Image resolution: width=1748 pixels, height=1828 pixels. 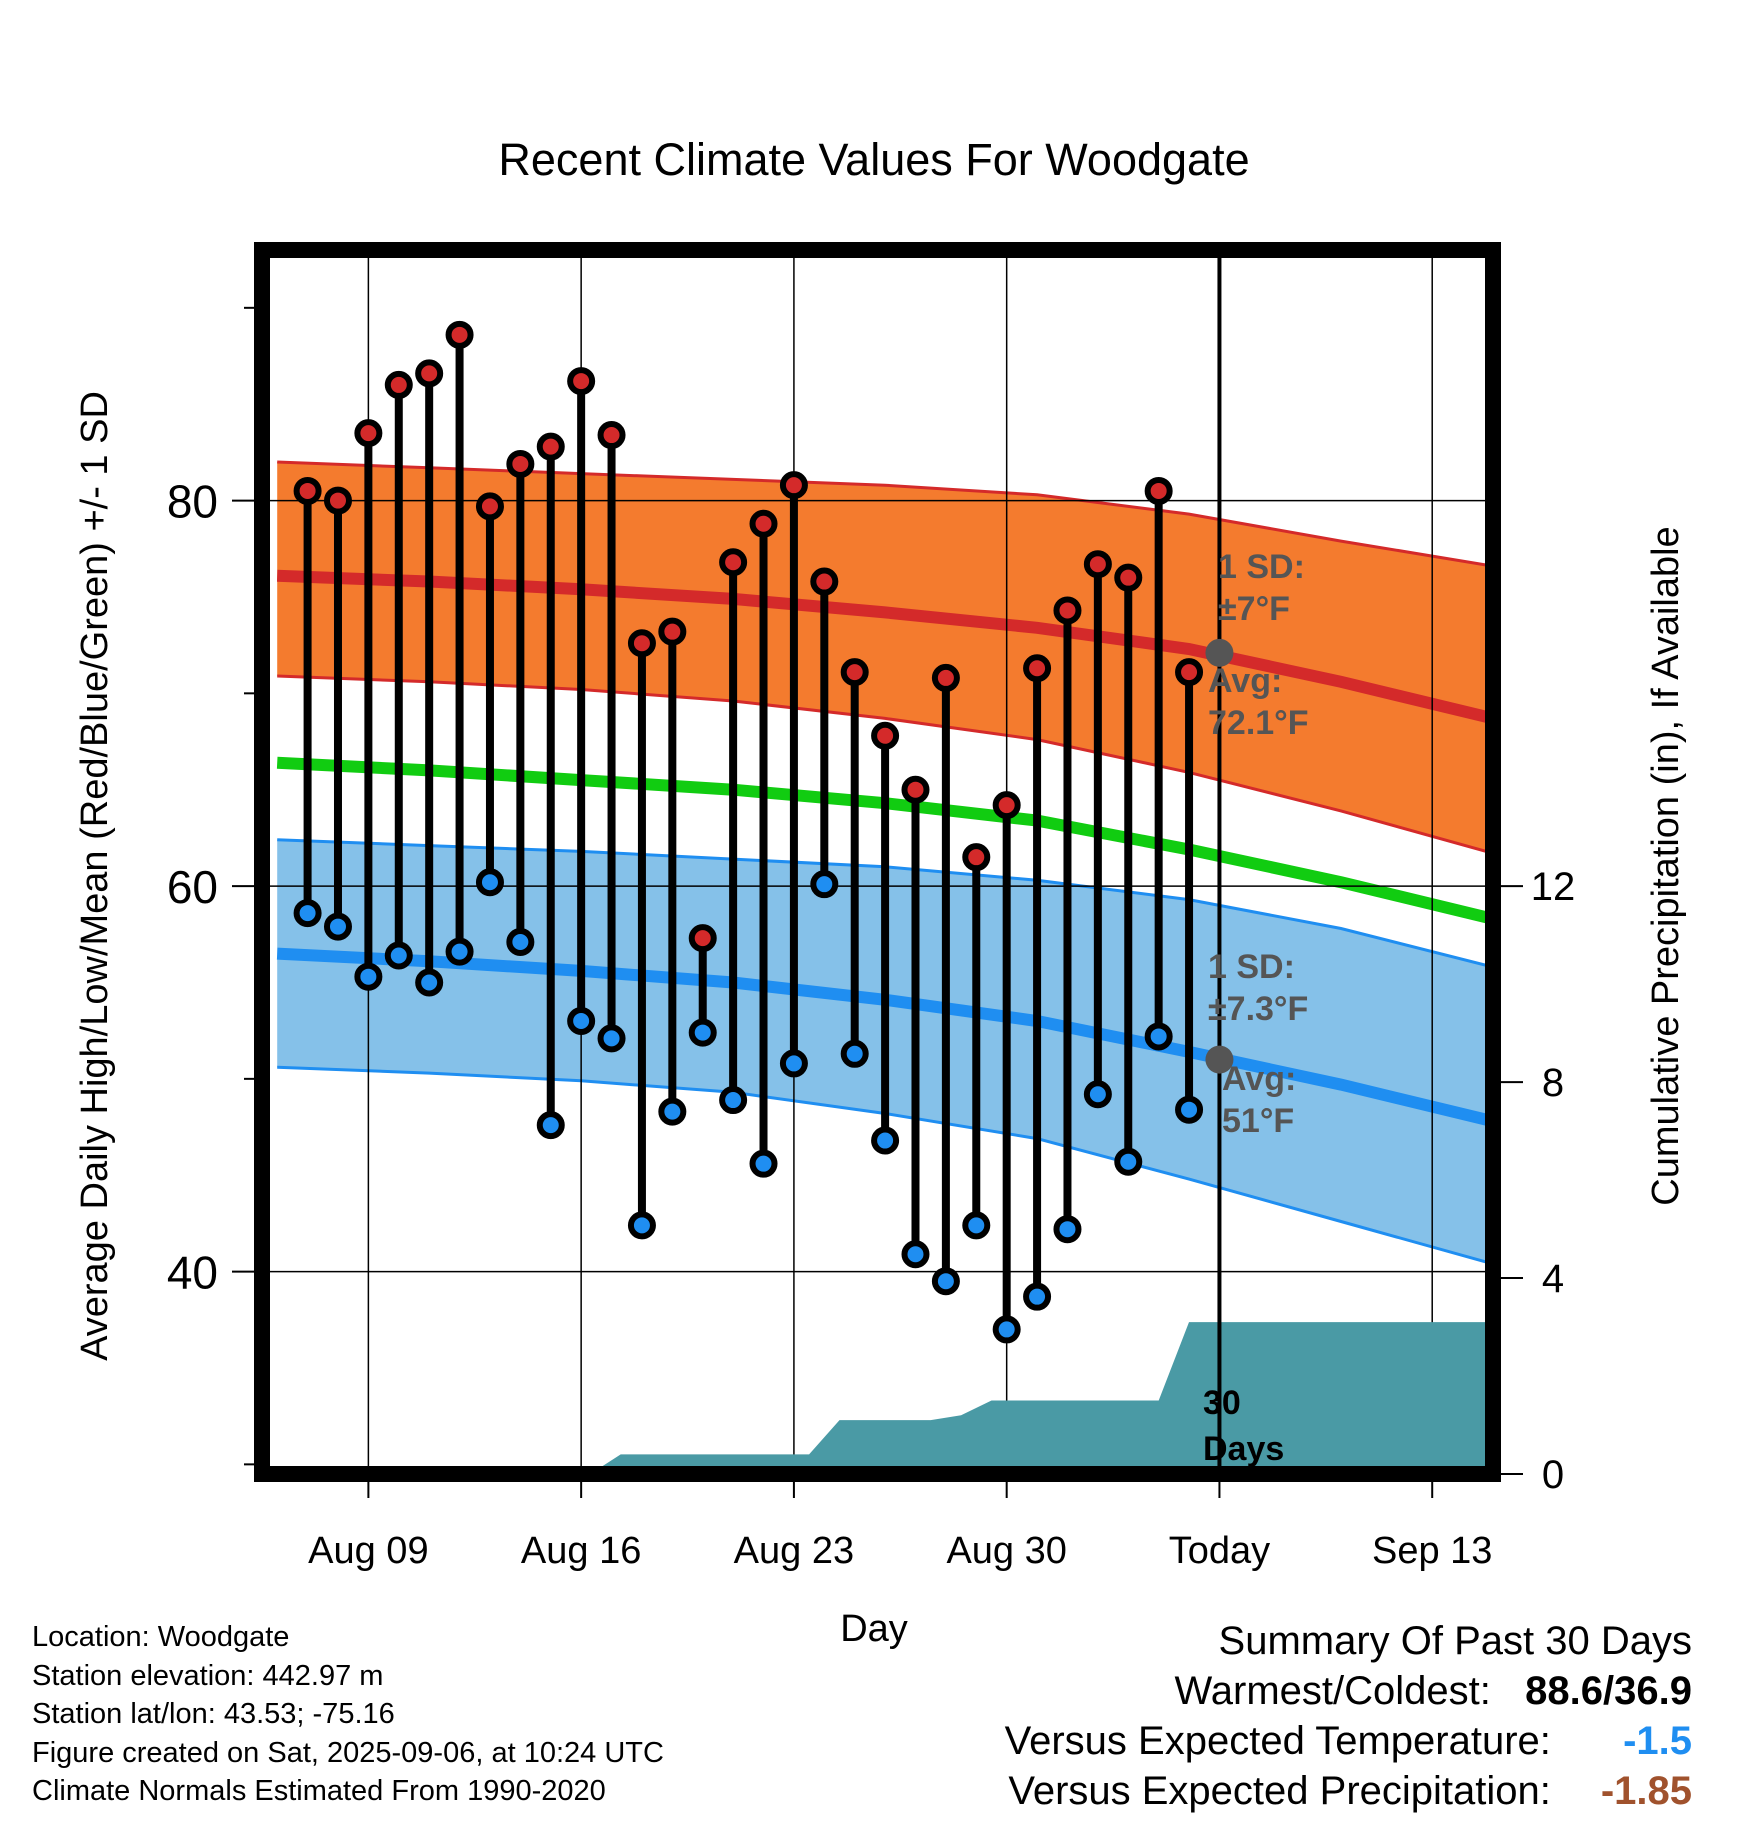 I want to click on high-sd-upper-line, so click(x=885, y=514).